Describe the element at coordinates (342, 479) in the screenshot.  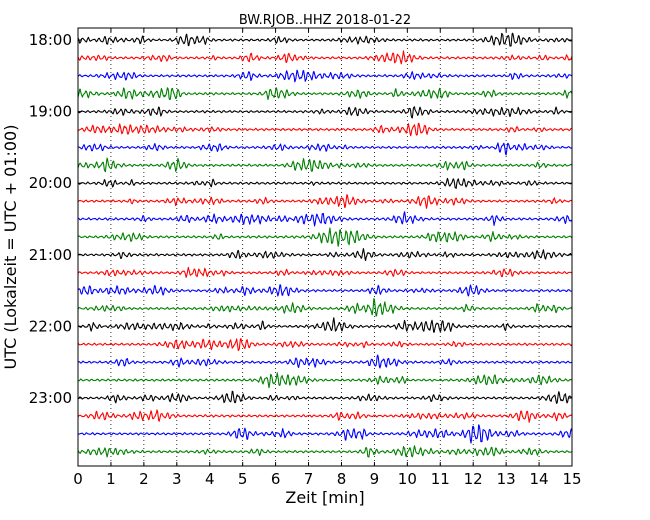
I see `x-tick-label: 8` at that location.